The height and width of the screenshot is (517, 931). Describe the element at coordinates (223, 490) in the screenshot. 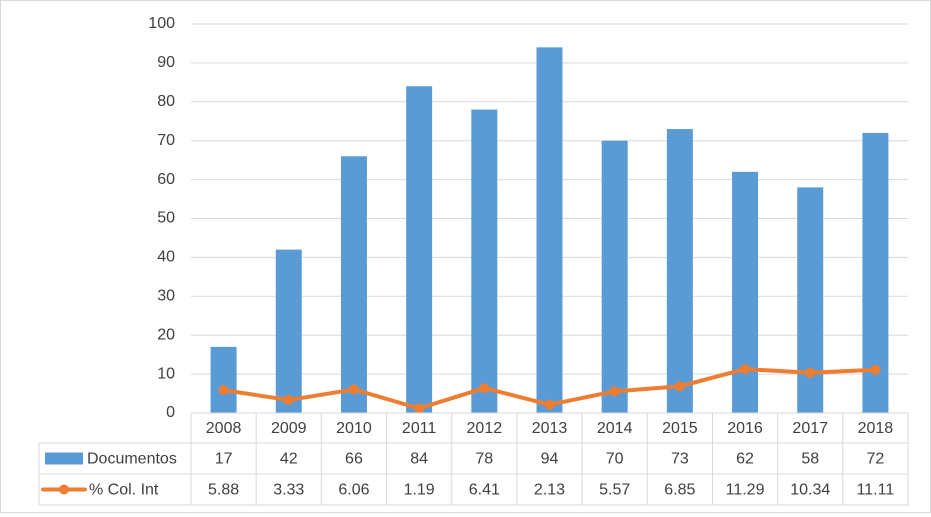

I see `data-label-col-int: 5.88` at that location.